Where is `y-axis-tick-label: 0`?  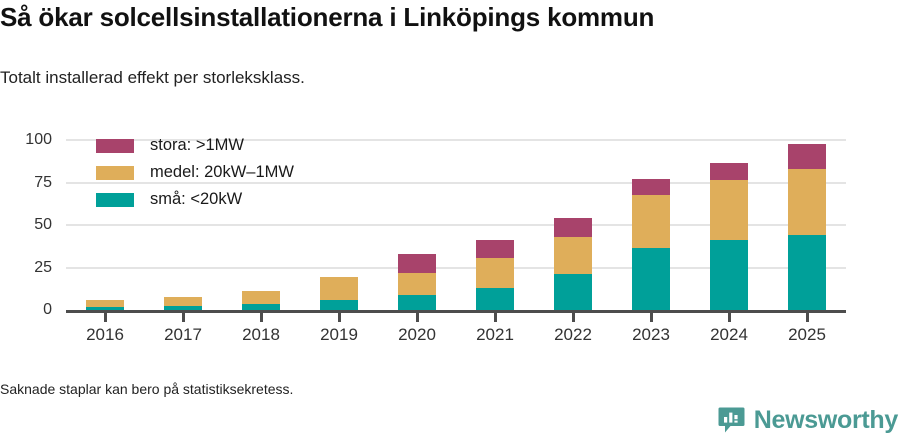
y-axis-tick-label: 0 is located at coordinates (47, 309).